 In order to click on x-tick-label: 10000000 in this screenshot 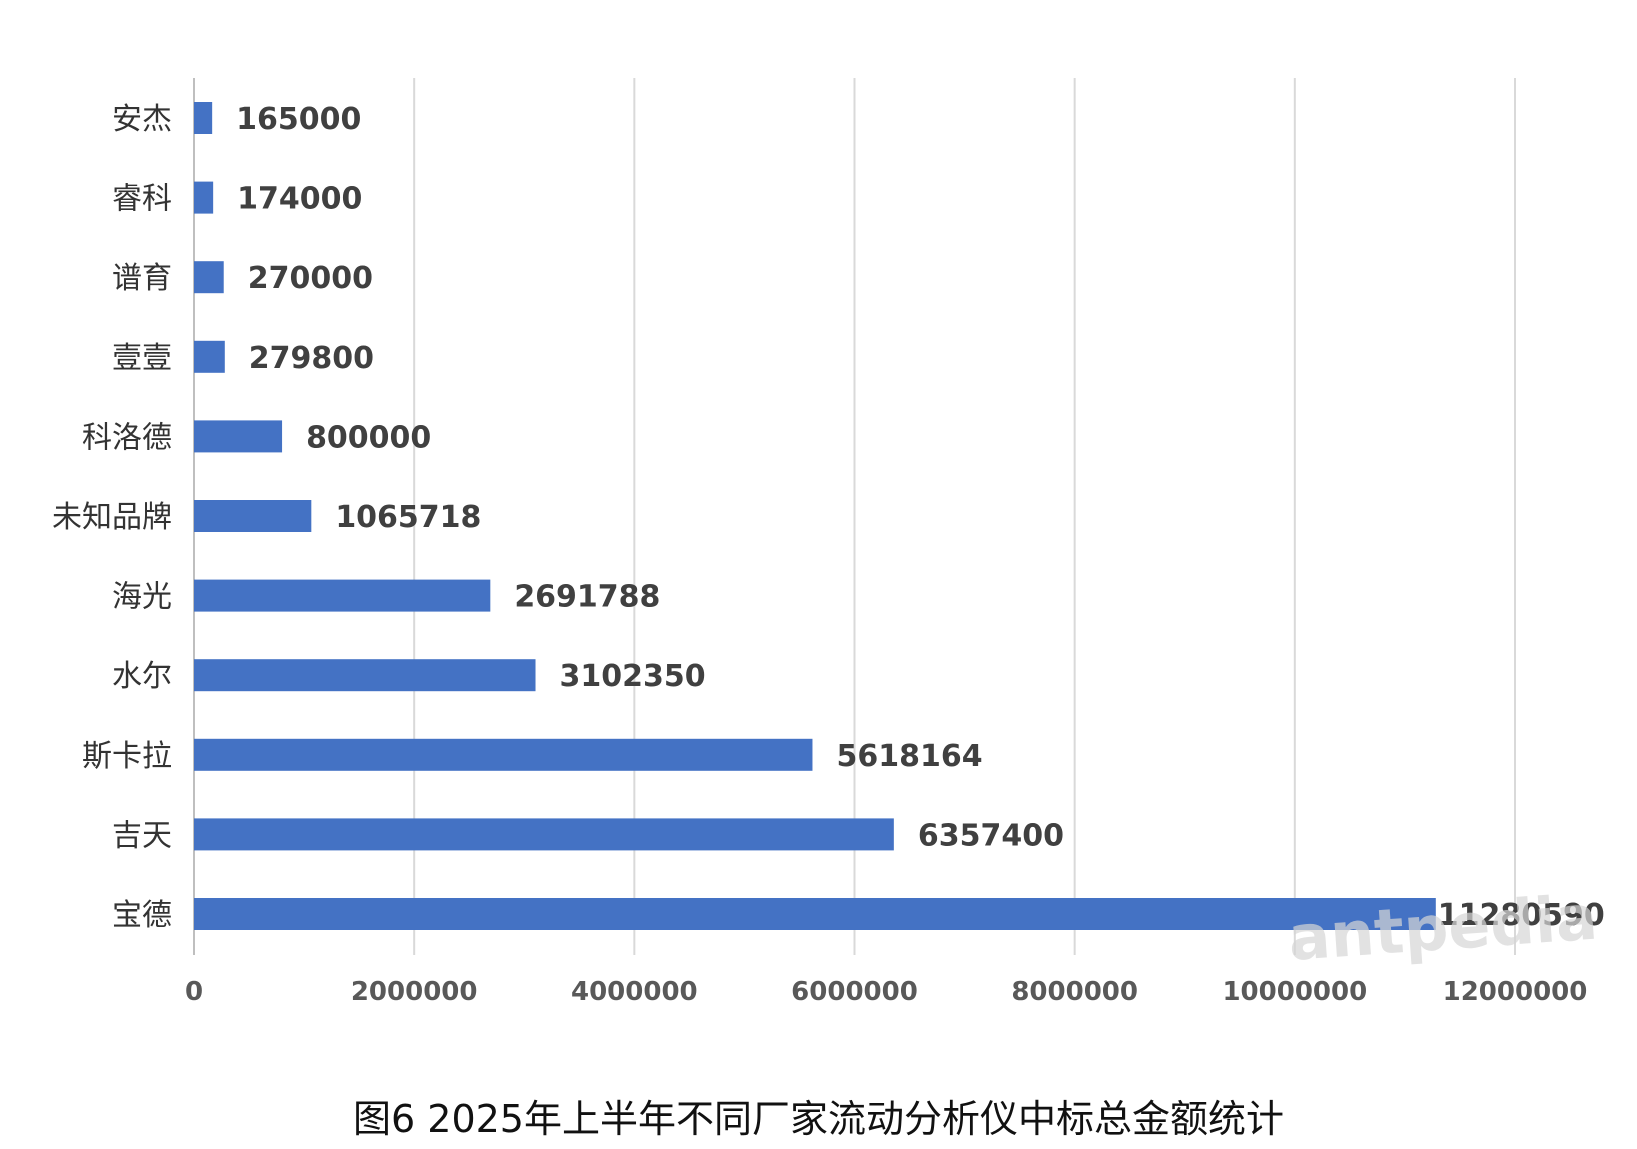, I will do `click(1294, 992)`.